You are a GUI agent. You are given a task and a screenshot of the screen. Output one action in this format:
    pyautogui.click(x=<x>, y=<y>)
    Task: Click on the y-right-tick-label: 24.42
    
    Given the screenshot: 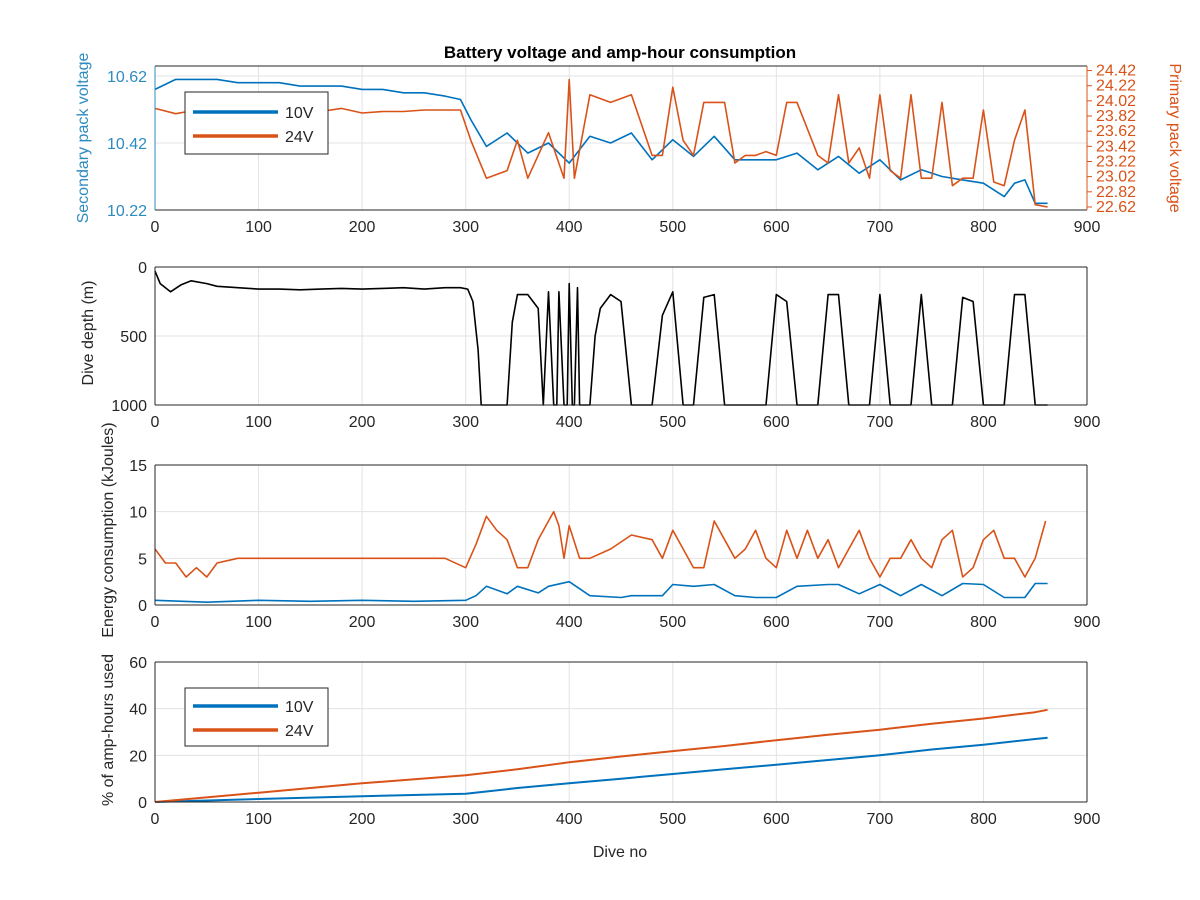 What is the action you would take?
    pyautogui.click(x=1116, y=71)
    